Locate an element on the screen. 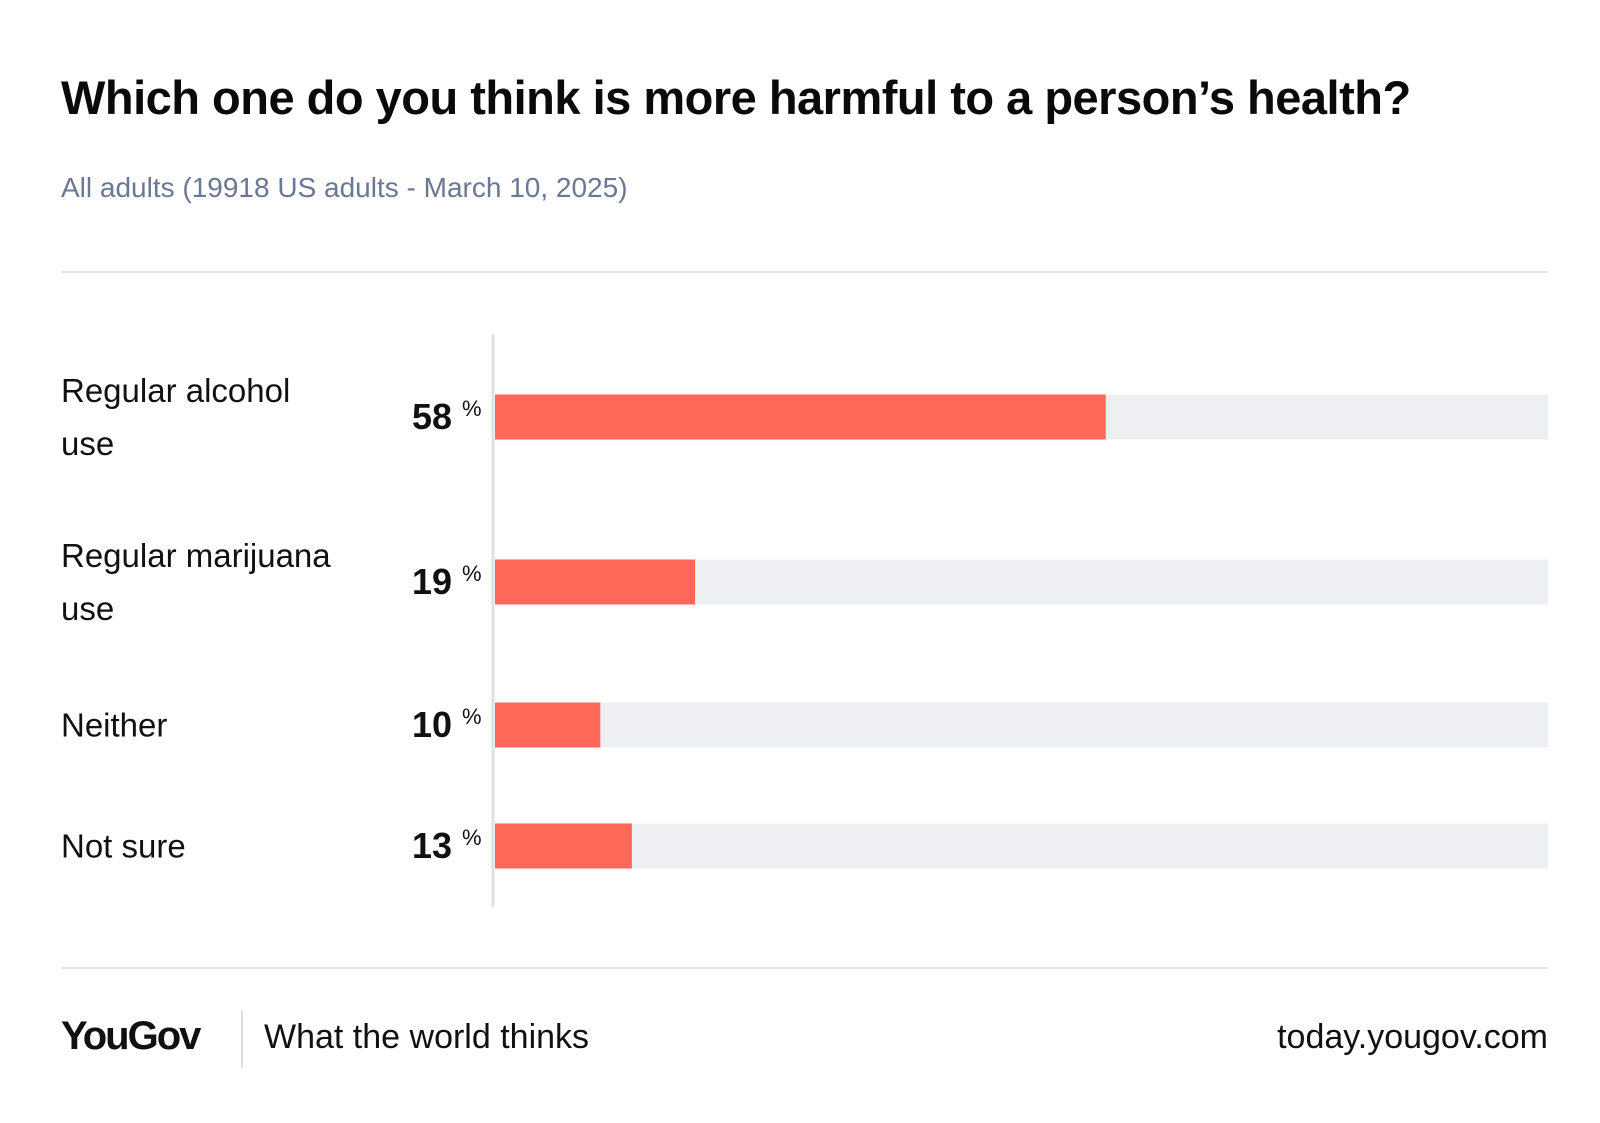 The image size is (1600, 1123). value-label: 58 is located at coordinates (431, 416).